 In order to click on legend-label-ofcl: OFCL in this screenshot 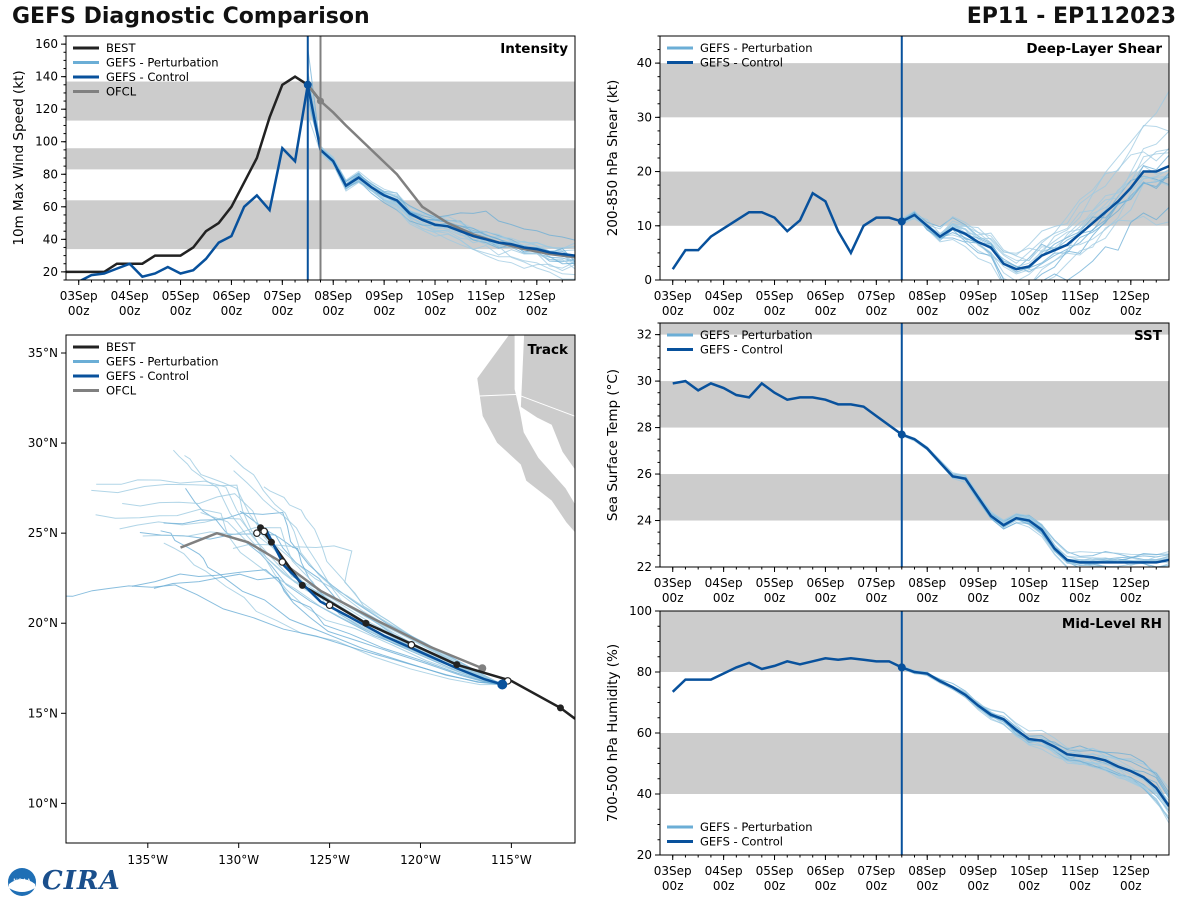, I will do `click(121, 391)`.